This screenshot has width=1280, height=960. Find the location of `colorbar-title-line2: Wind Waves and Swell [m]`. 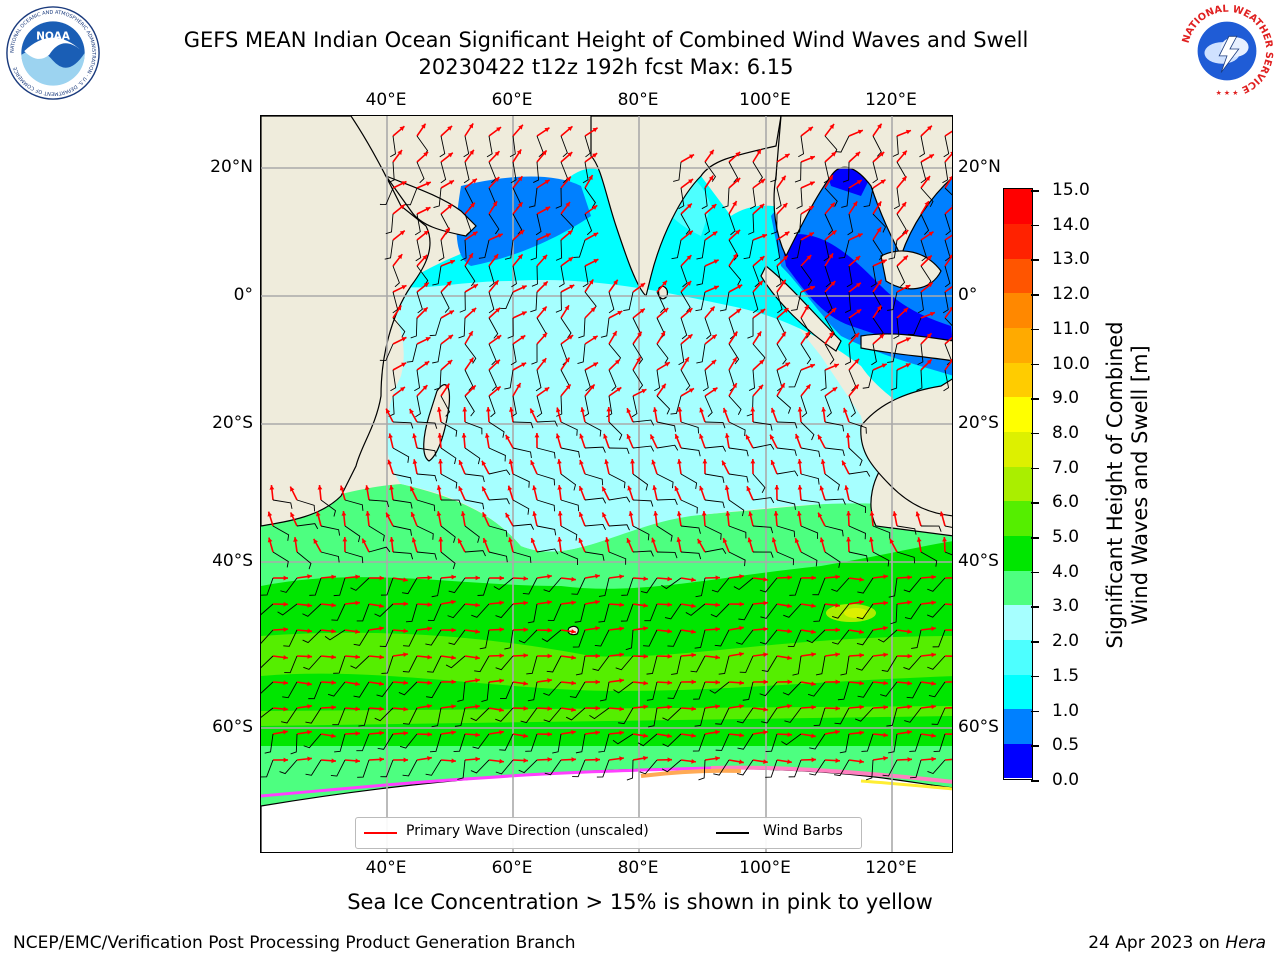

colorbar-title-line2: Wind Waves and Swell [m] is located at coordinates (1140, 485).